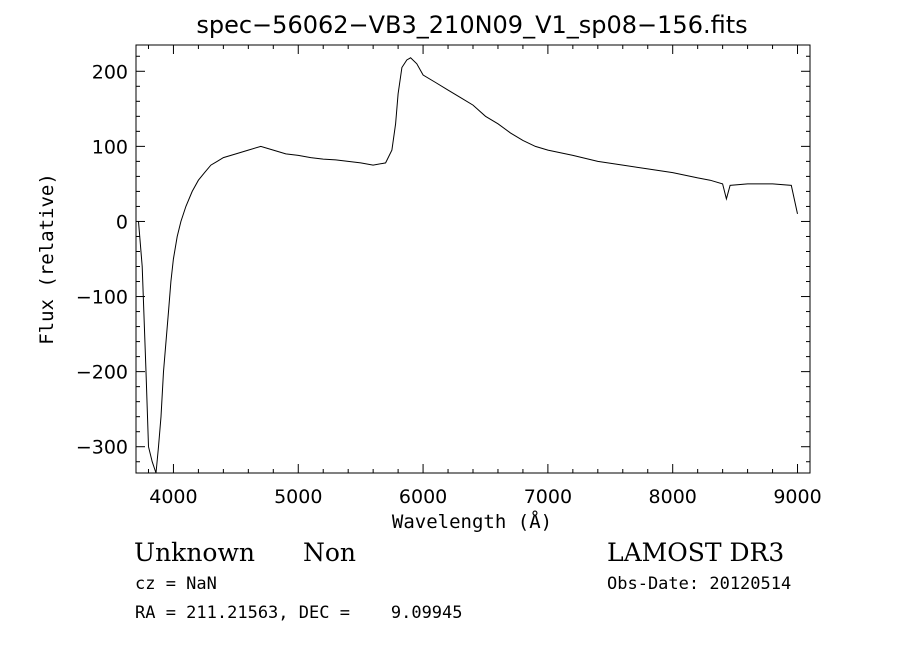  I want to click on y-tick-label: −200, so click(102, 373).